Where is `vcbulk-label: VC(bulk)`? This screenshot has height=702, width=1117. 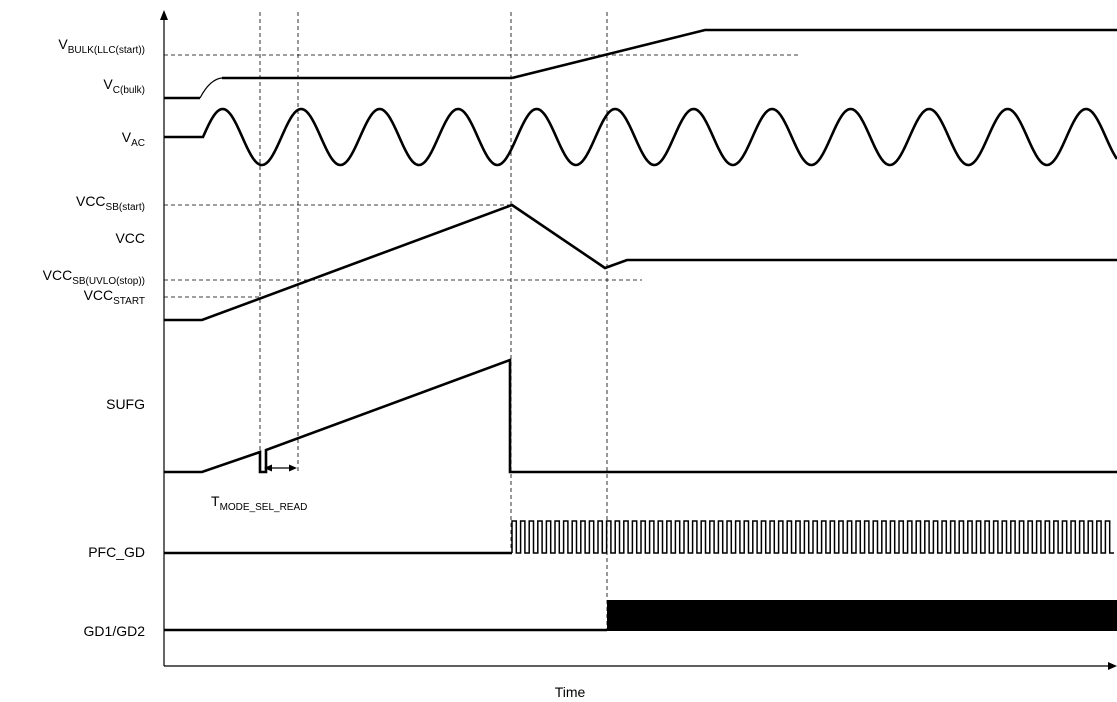 vcbulk-label: VC(bulk) is located at coordinates (124, 86).